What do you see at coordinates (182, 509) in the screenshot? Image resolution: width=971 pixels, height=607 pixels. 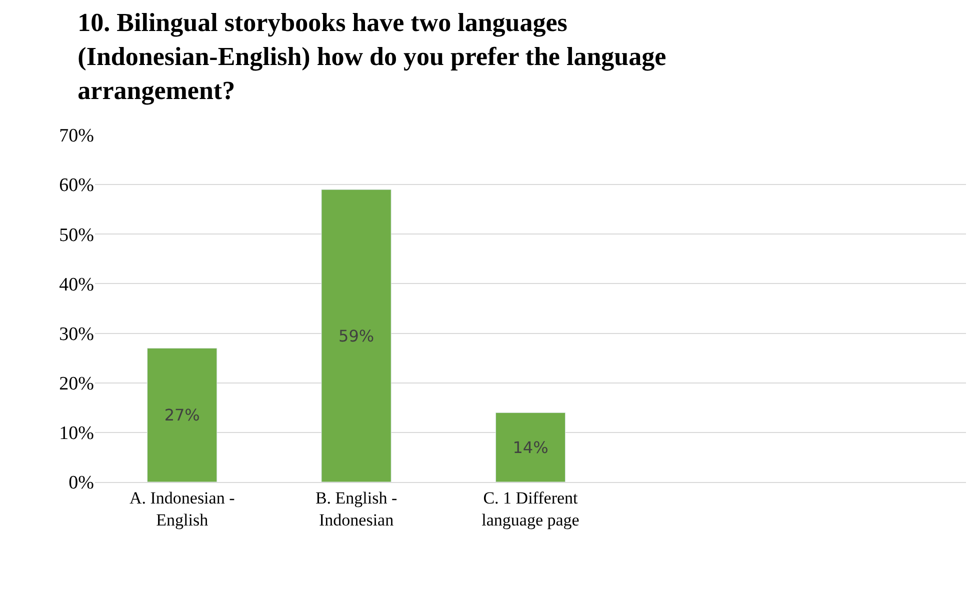 I see `x-tick-label: A. Indonesian - English` at bounding box center [182, 509].